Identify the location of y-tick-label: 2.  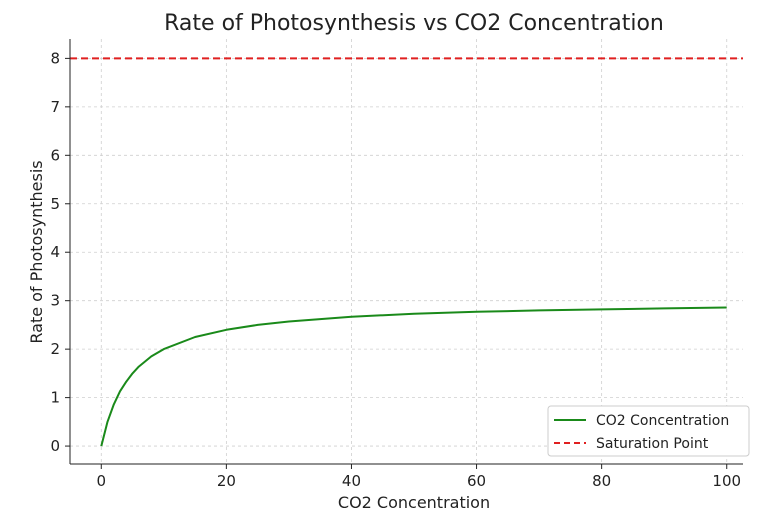
(55, 349).